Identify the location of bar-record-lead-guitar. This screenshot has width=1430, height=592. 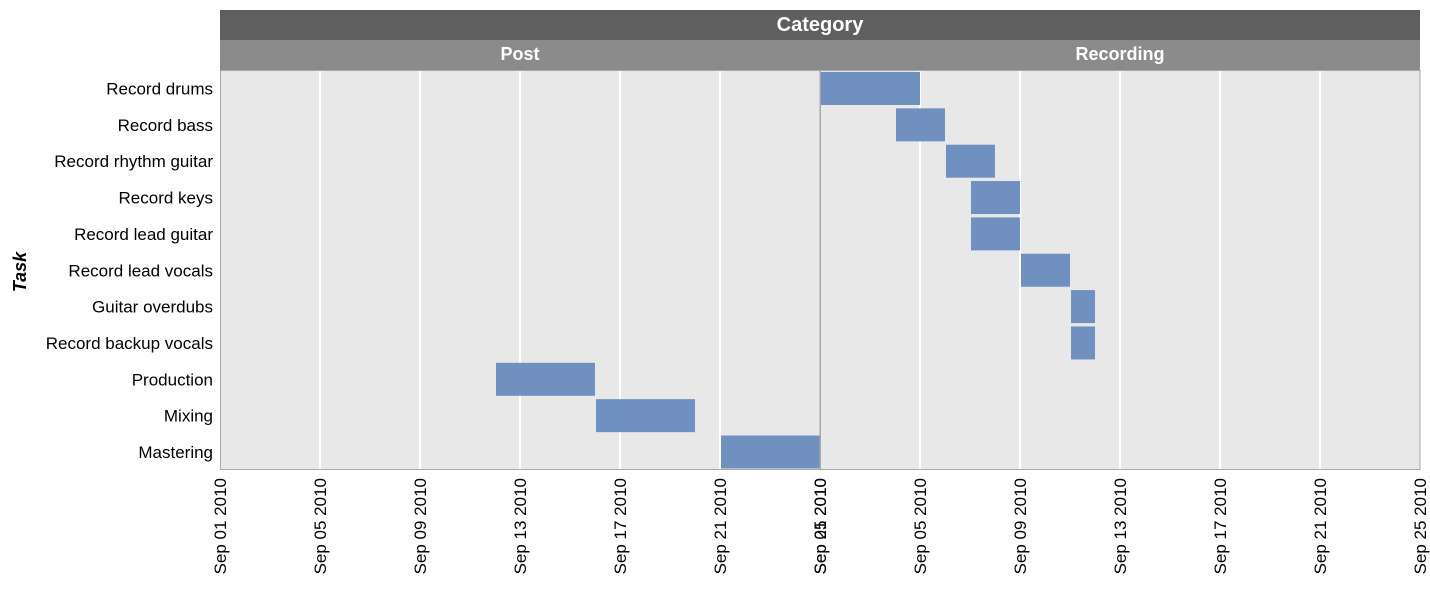
(995, 234).